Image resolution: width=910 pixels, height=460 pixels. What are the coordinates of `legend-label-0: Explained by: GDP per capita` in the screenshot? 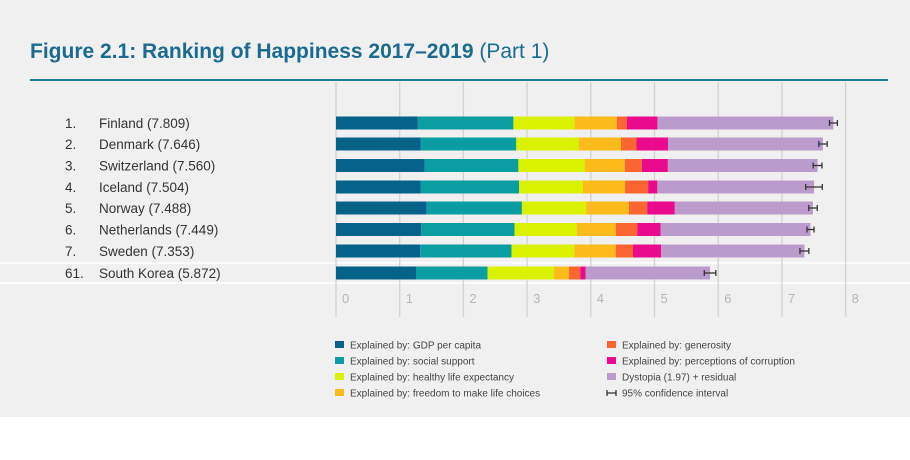 It's located at (415, 346).